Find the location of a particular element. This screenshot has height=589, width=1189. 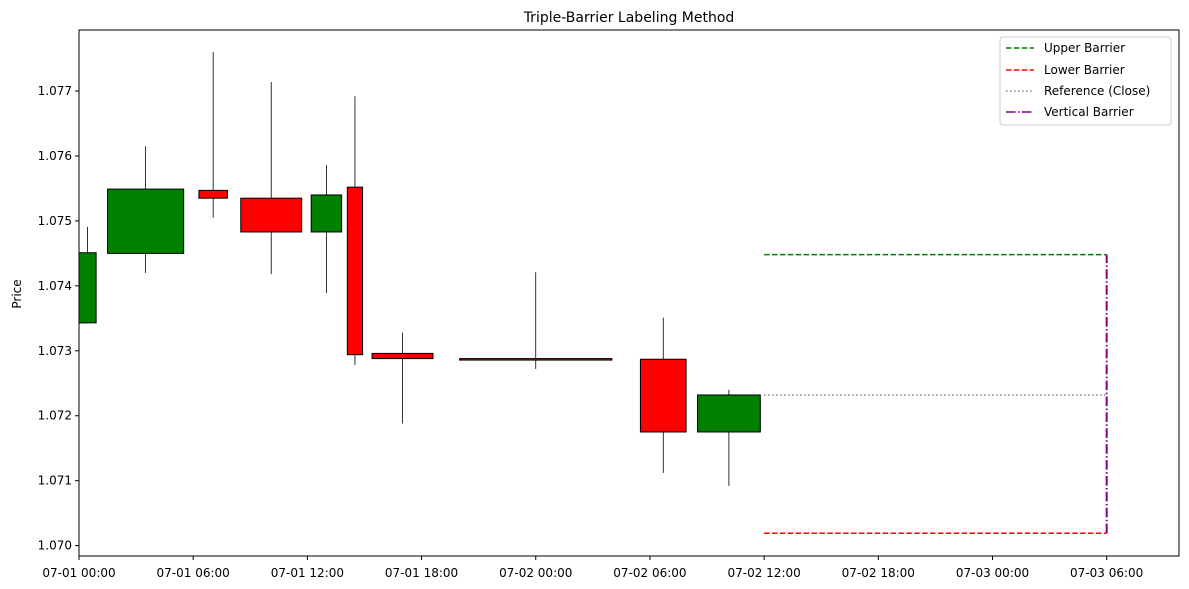

x-tick-label: 07-02 12:00 is located at coordinates (763, 573).